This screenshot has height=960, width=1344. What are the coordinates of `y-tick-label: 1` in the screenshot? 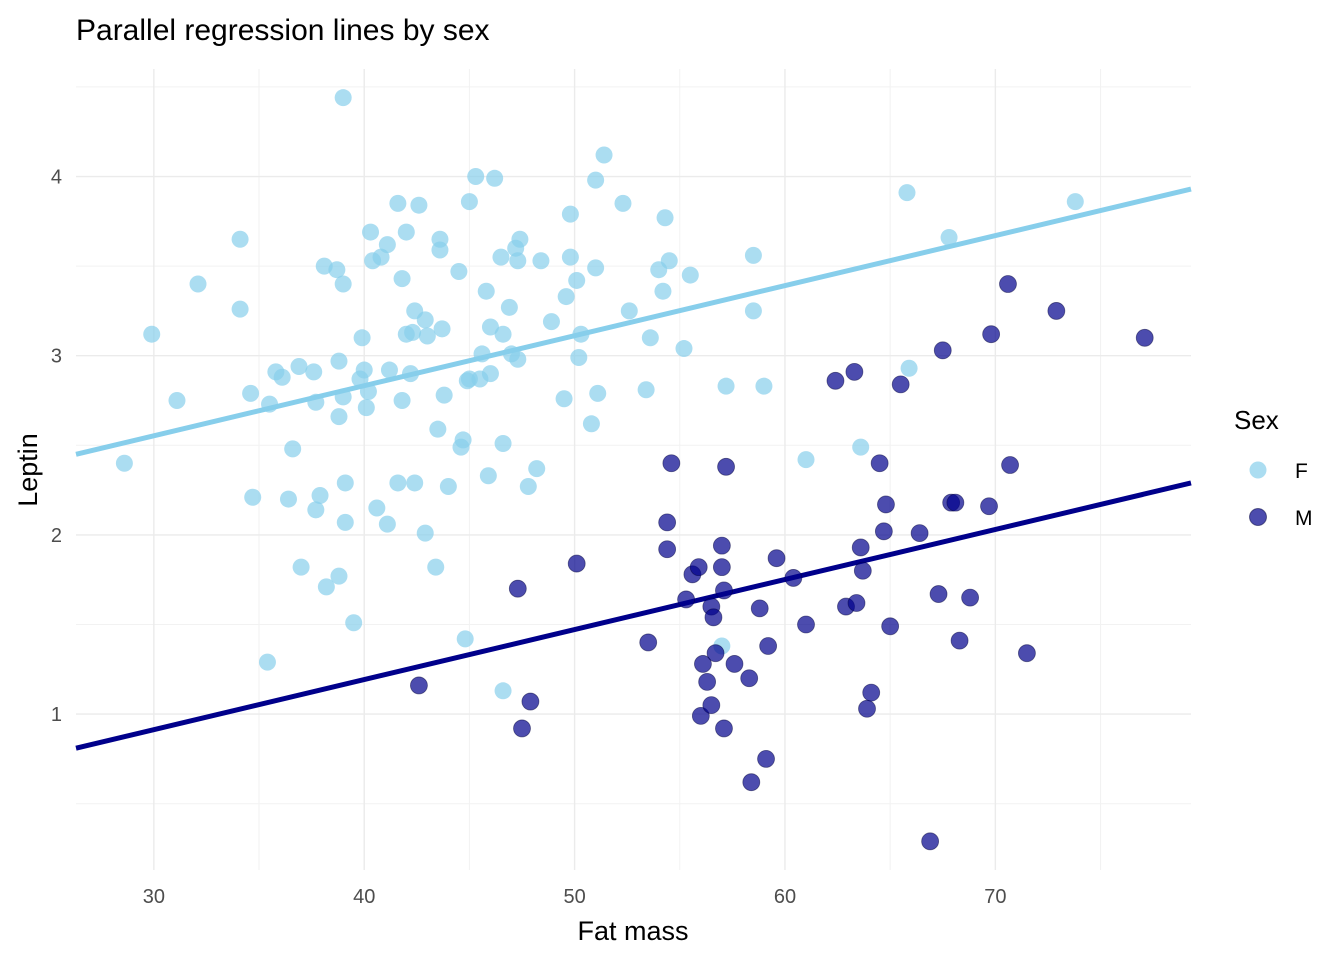 It's located at (56, 715).